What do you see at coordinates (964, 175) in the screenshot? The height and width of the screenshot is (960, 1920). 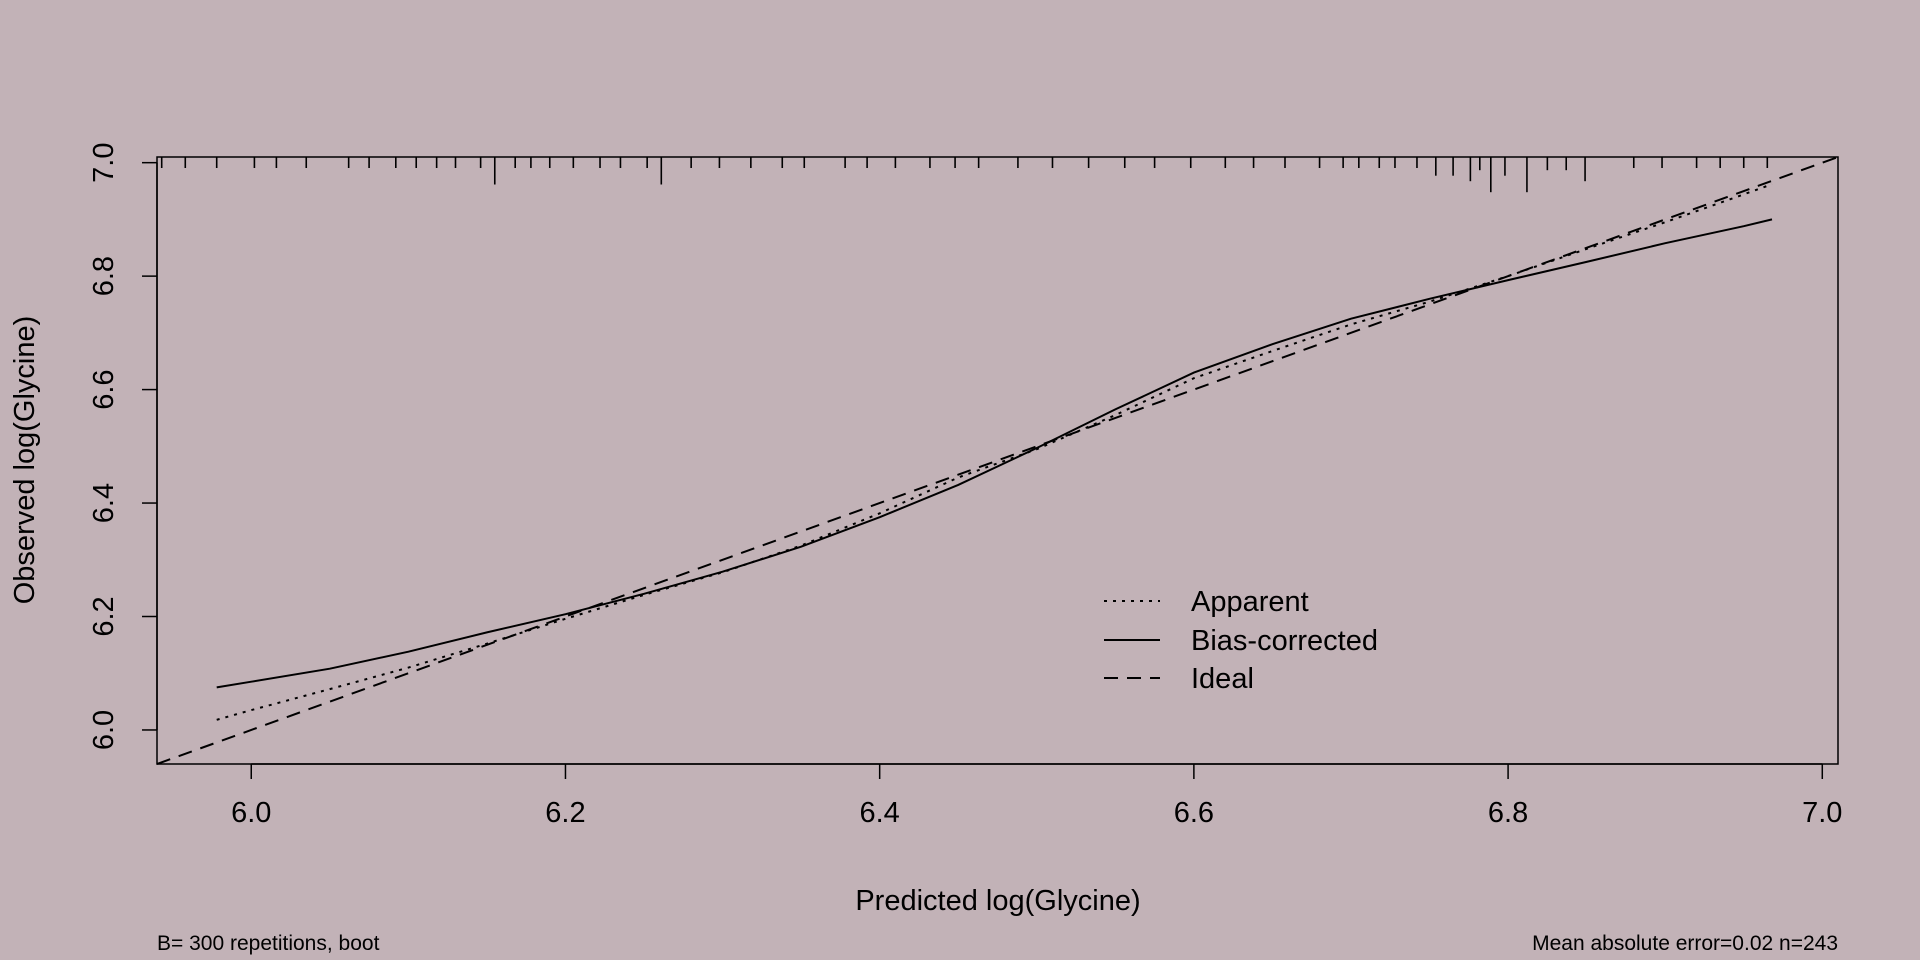 I see `rug-ticks` at bounding box center [964, 175].